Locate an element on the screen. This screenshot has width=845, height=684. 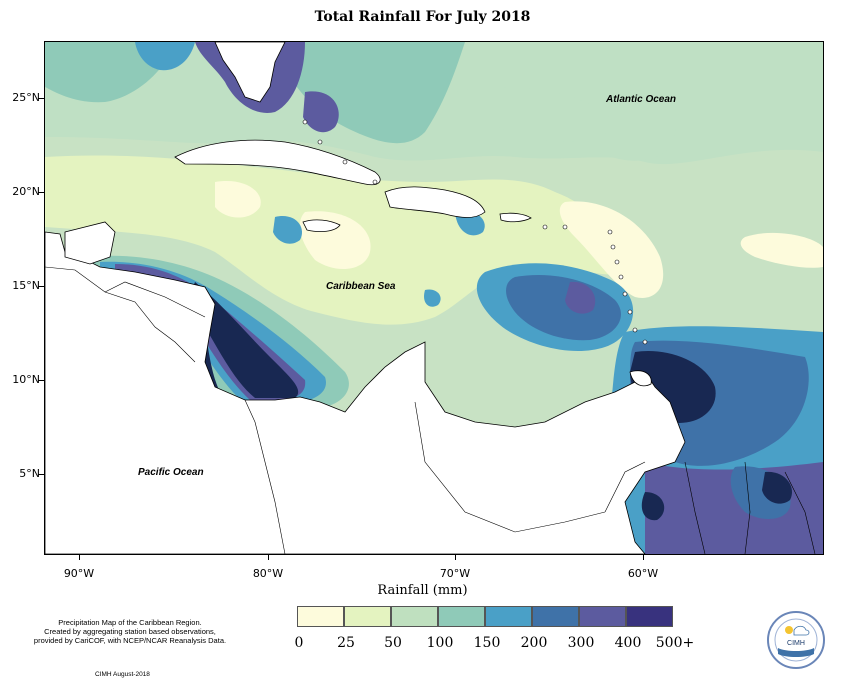
logo-text: CIMH is located at coordinates (796, 643).